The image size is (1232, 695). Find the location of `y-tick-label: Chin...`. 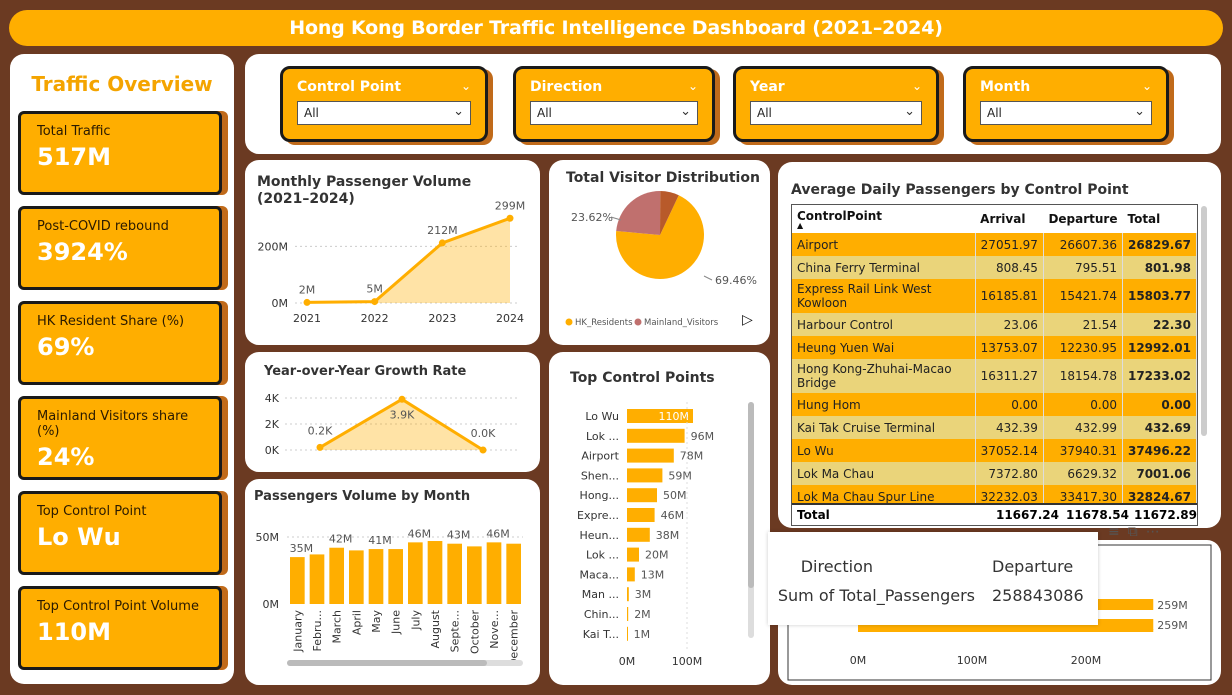

y-tick-label: Chin... is located at coordinates (601, 614).